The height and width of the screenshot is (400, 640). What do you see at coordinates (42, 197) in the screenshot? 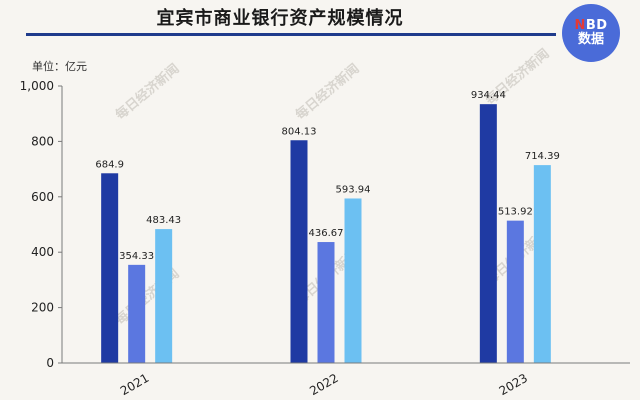
I see `y-tick-label: 600` at bounding box center [42, 197].